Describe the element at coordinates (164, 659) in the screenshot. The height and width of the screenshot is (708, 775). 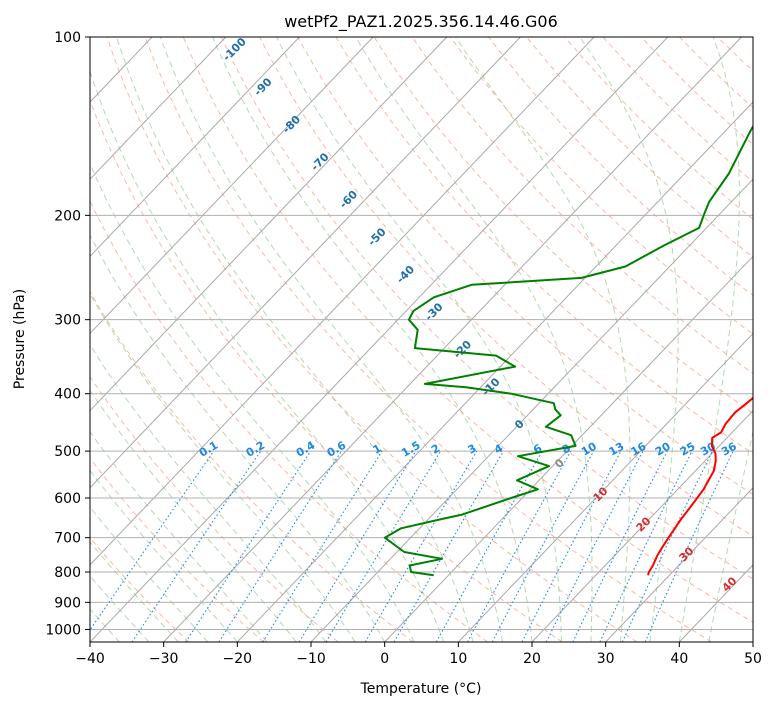
I see `x-tick-label: −30` at that location.